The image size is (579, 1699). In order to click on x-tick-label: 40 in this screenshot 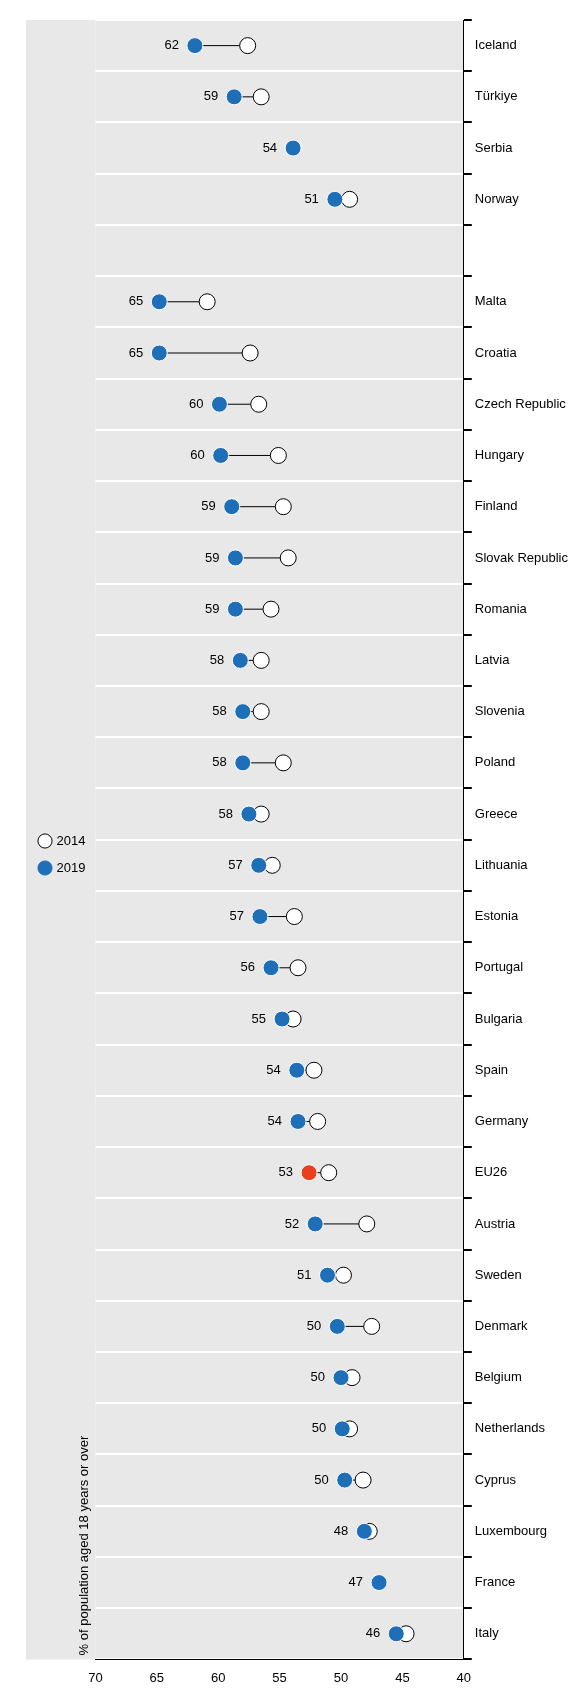, I will do `click(464, 1677)`.